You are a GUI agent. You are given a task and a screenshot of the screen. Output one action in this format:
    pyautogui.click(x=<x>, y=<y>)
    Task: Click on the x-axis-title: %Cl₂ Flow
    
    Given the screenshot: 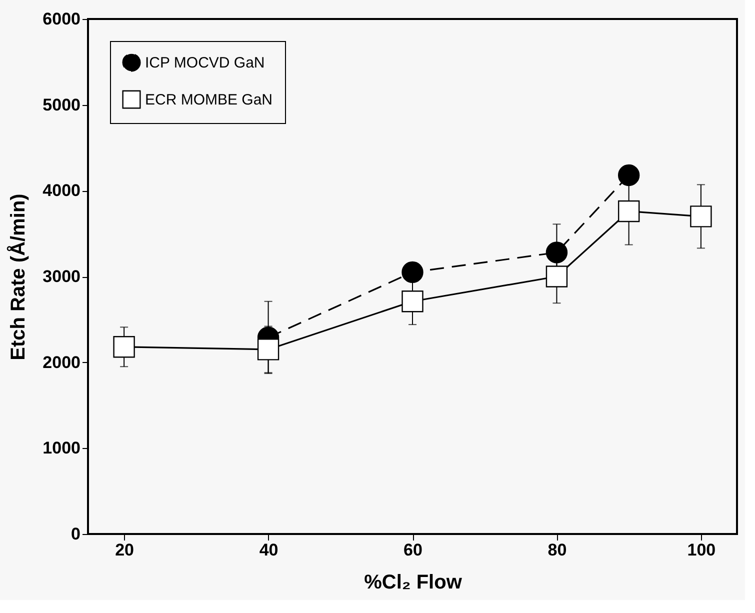 What is the action you would take?
    pyautogui.click(x=413, y=583)
    